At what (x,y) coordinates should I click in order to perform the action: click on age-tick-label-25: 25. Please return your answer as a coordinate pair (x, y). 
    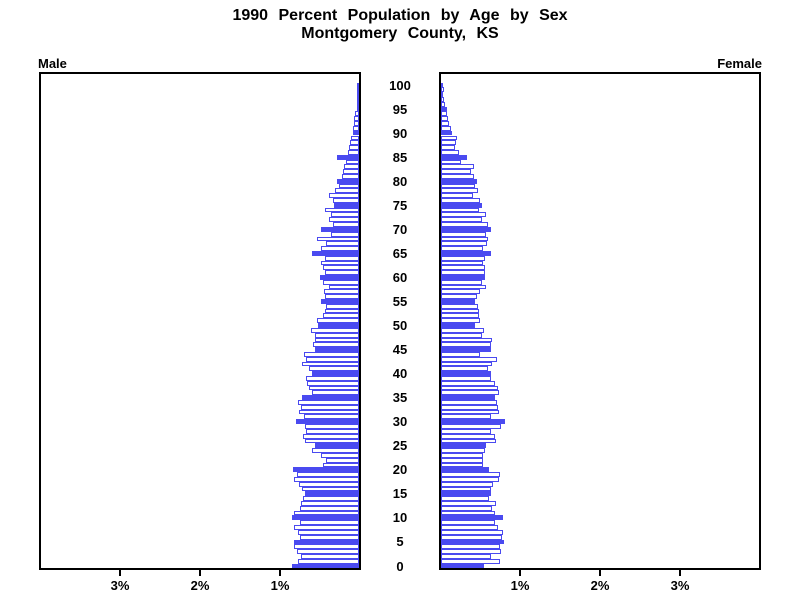
    Looking at the image, I should click on (400, 446).